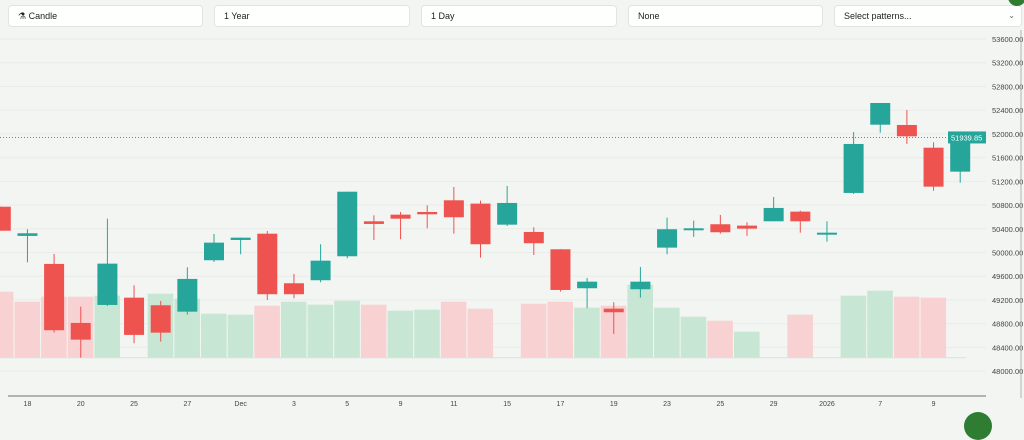 The width and height of the screenshot is (1024, 440). What do you see at coordinates (561, 404) in the screenshot?
I see `x-tick-label: 17` at bounding box center [561, 404].